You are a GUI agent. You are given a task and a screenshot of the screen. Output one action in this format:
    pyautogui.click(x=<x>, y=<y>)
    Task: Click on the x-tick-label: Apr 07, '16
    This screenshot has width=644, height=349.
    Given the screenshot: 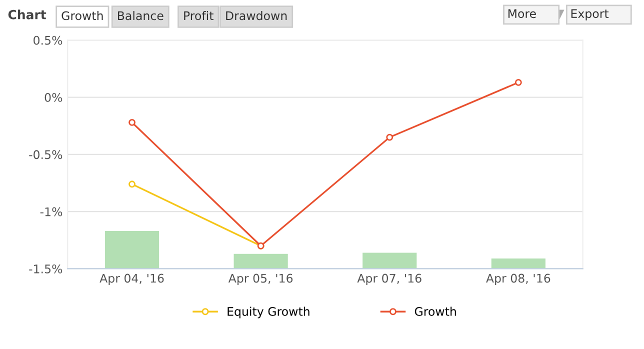 What is the action you would take?
    pyautogui.click(x=389, y=280)
    